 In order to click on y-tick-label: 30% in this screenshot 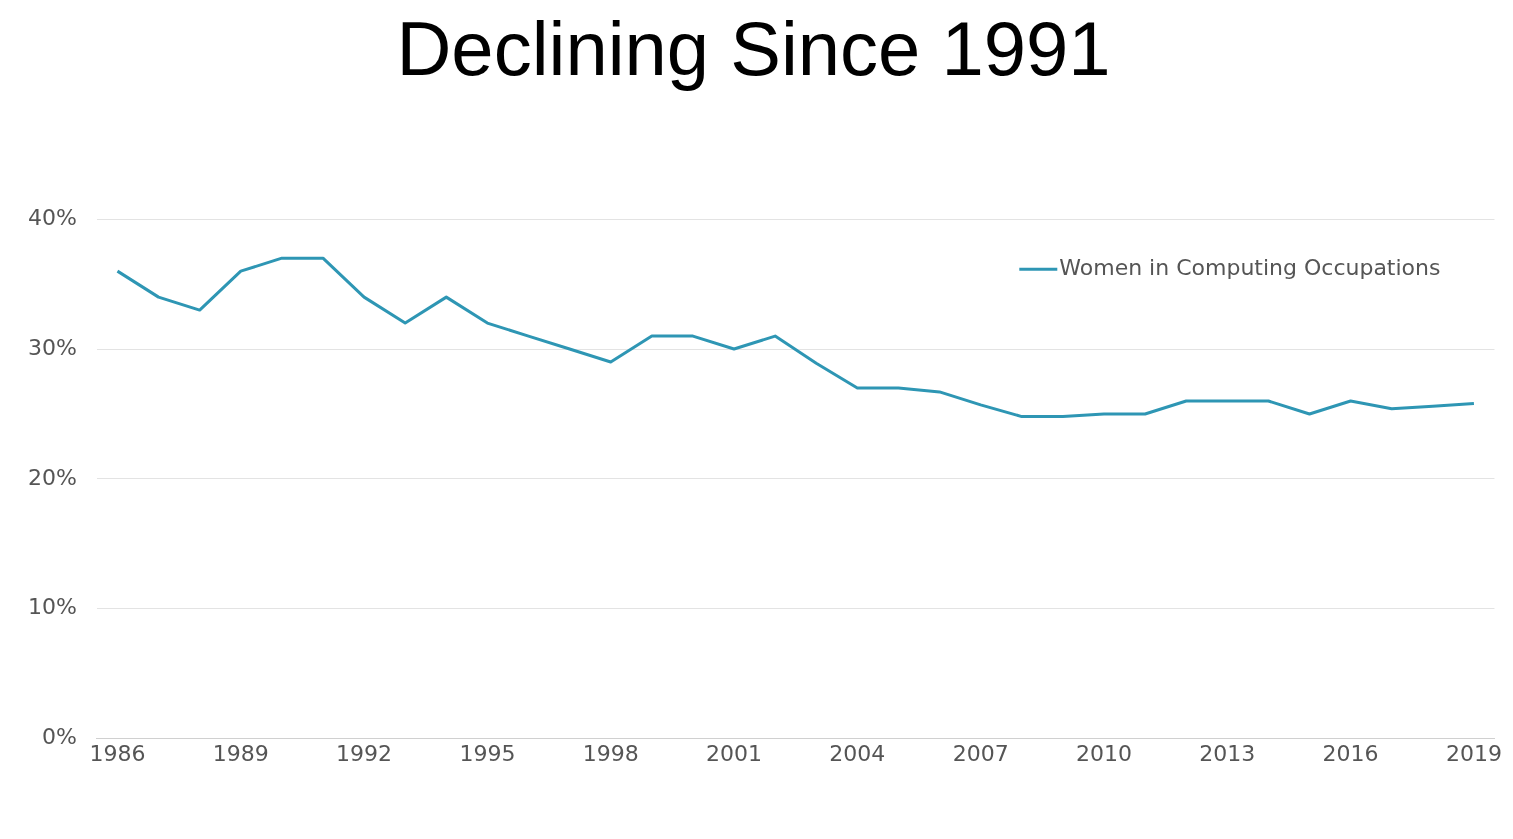, I will do `click(52, 347)`.